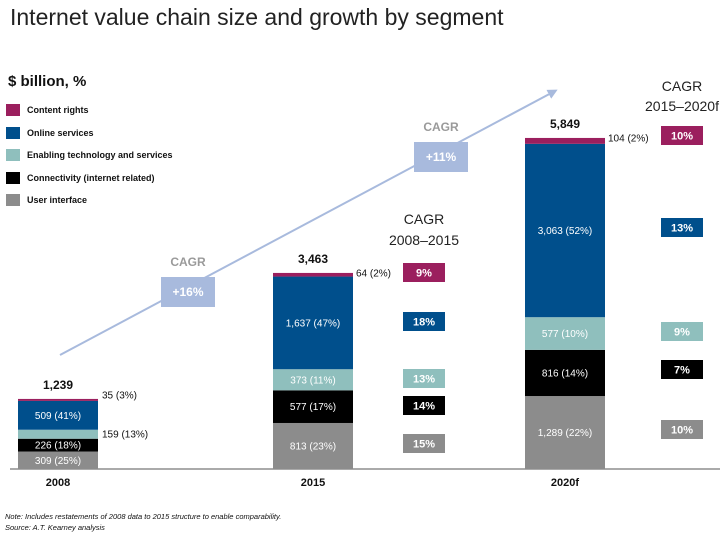 The image size is (728, 536). I want to click on bar-online-2015, so click(313, 323).